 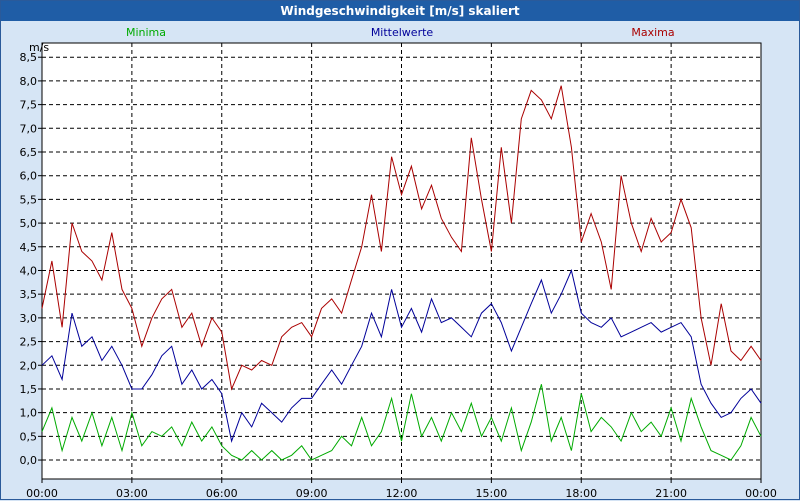 I want to click on y-axis-label: m/s, so click(x=39, y=47).